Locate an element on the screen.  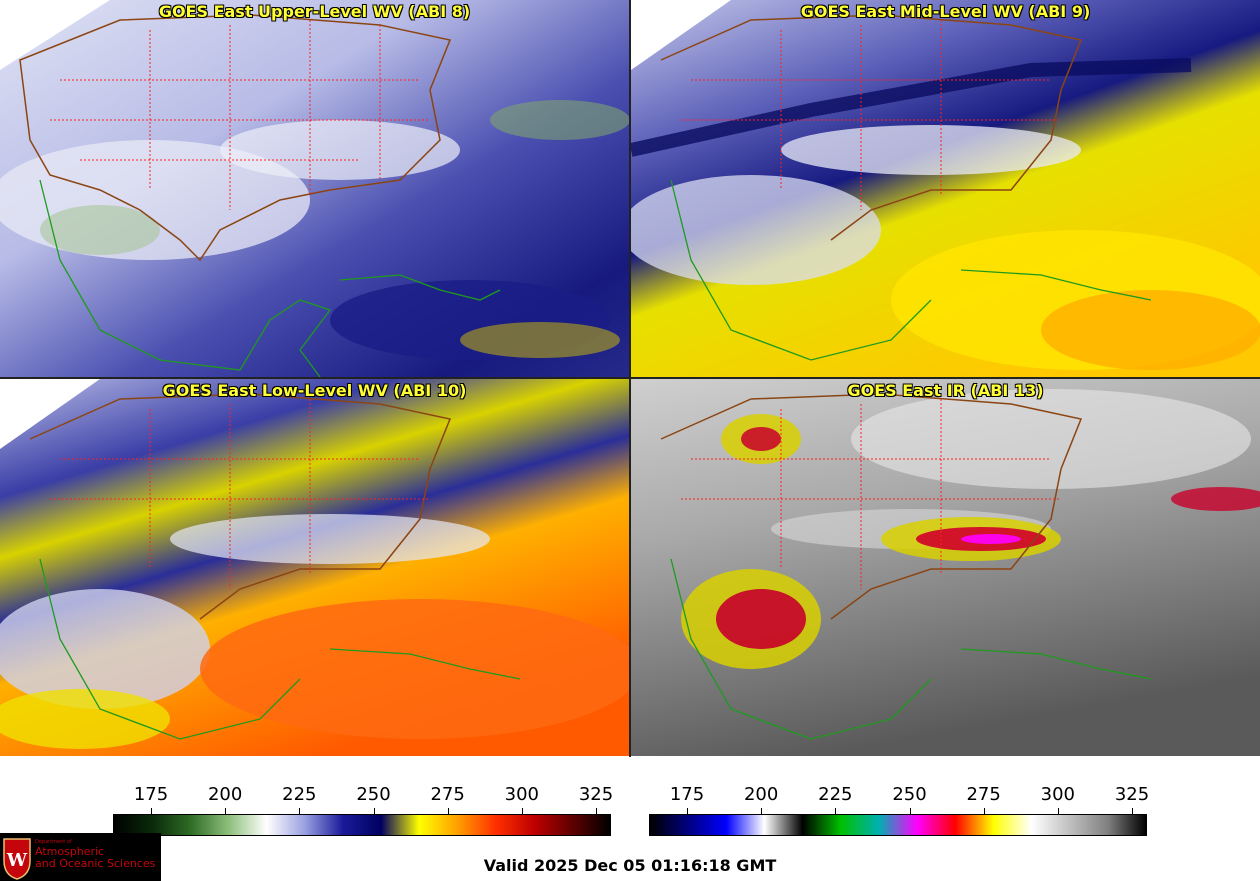
ir-tick-label: 275 is located at coordinates (983, 794).